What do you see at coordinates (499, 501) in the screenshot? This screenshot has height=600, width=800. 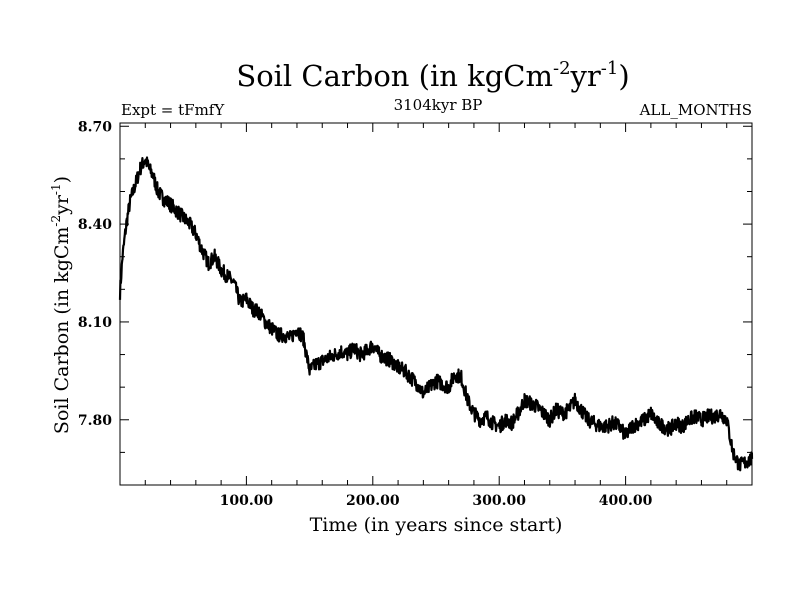 I see `x-tick-label: 300.00` at bounding box center [499, 501].